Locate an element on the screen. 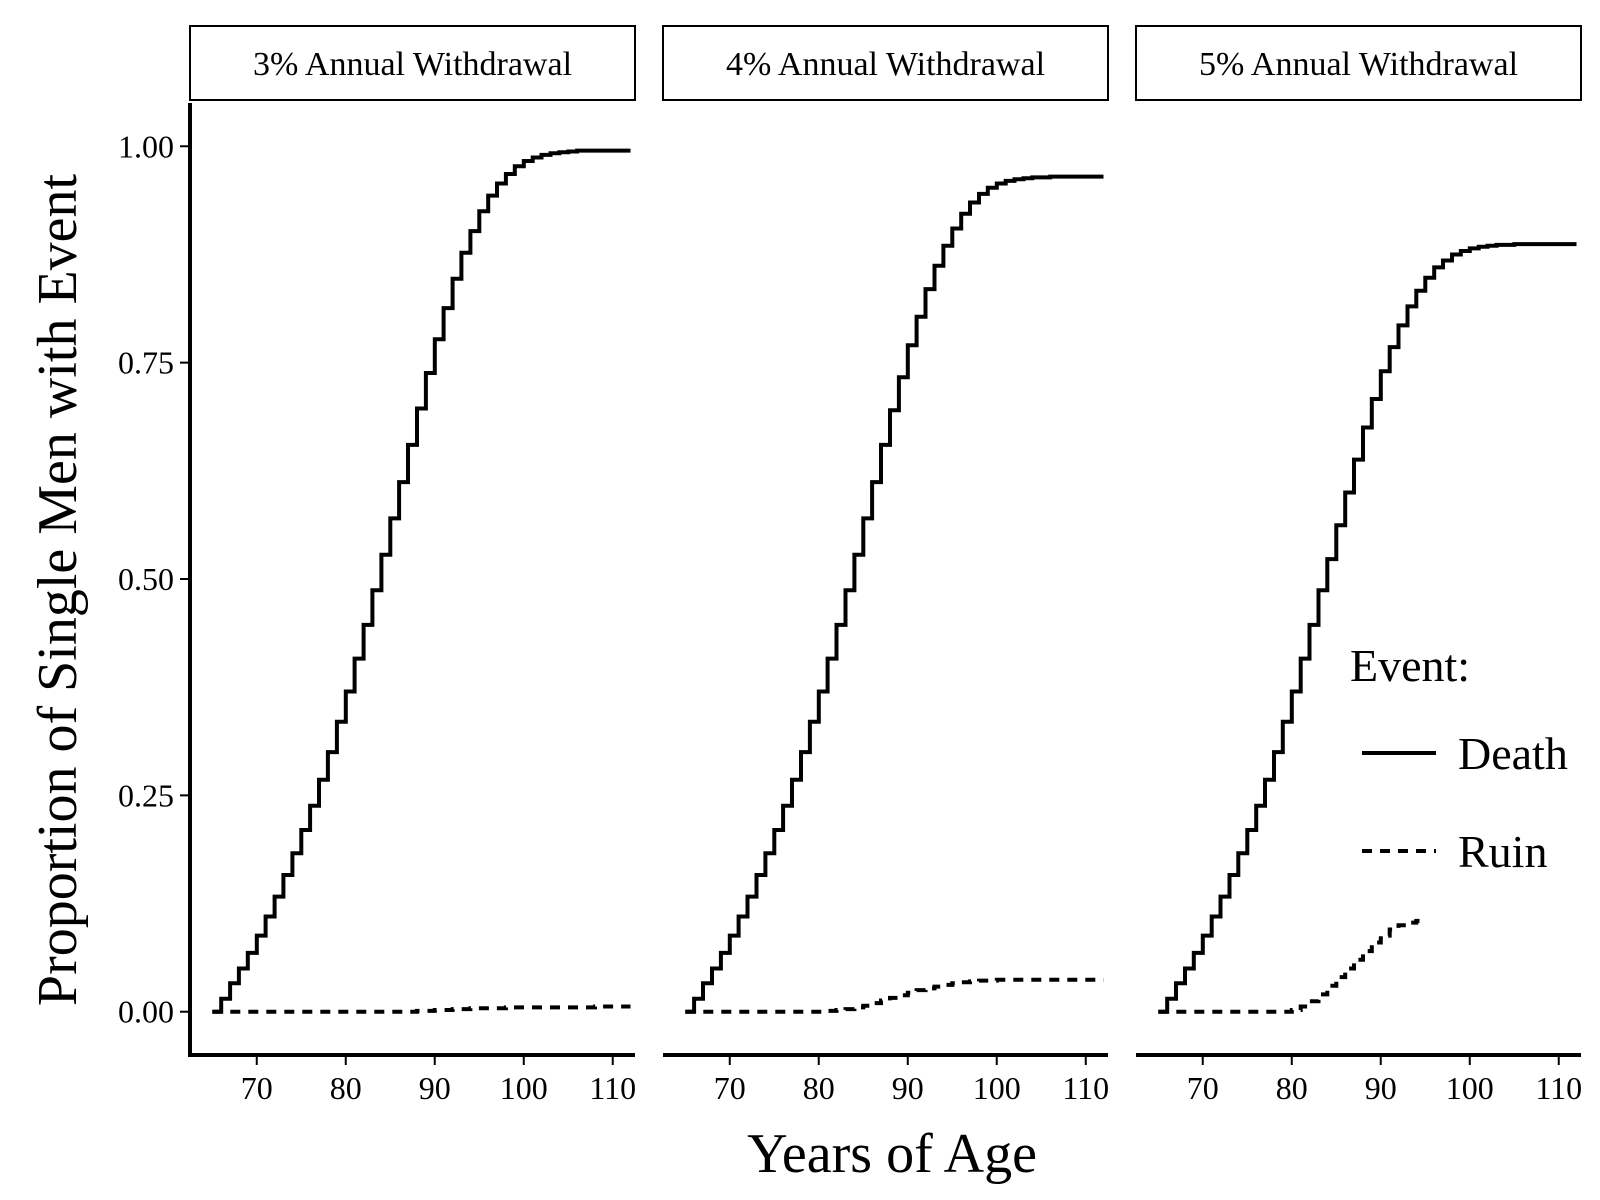 The image size is (1600, 1200). legend: Event: Death Ruin is located at coordinates (1459, 758).